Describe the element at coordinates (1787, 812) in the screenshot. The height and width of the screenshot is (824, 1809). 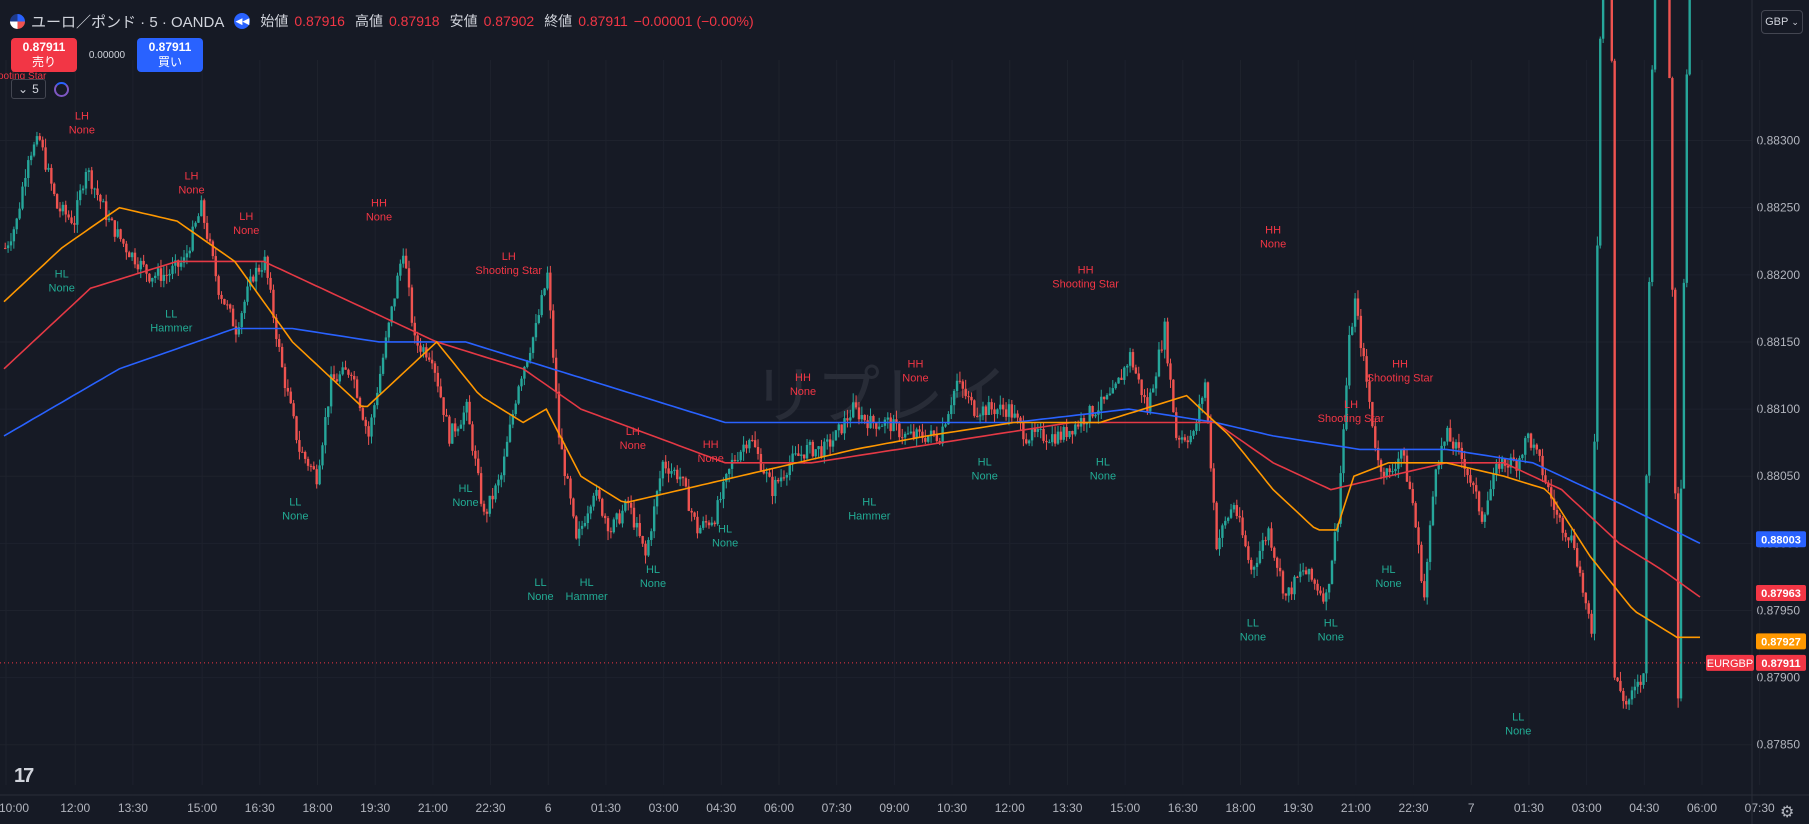
I see `gear-icon: ⚙` at that location.